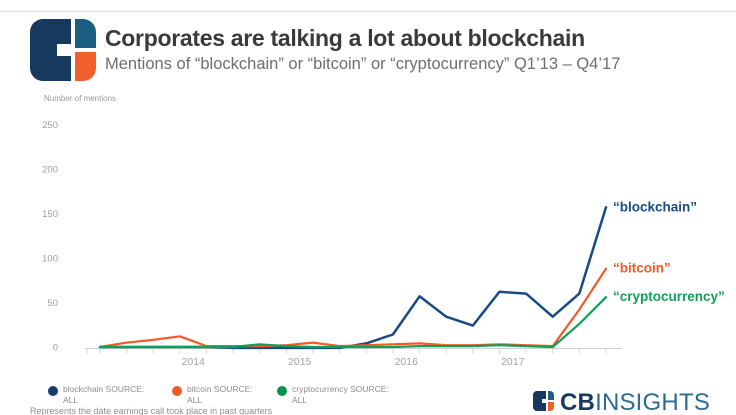  What do you see at coordinates (104, 389) in the screenshot?
I see `legend-label: blockchain SOURCE:` at bounding box center [104, 389].